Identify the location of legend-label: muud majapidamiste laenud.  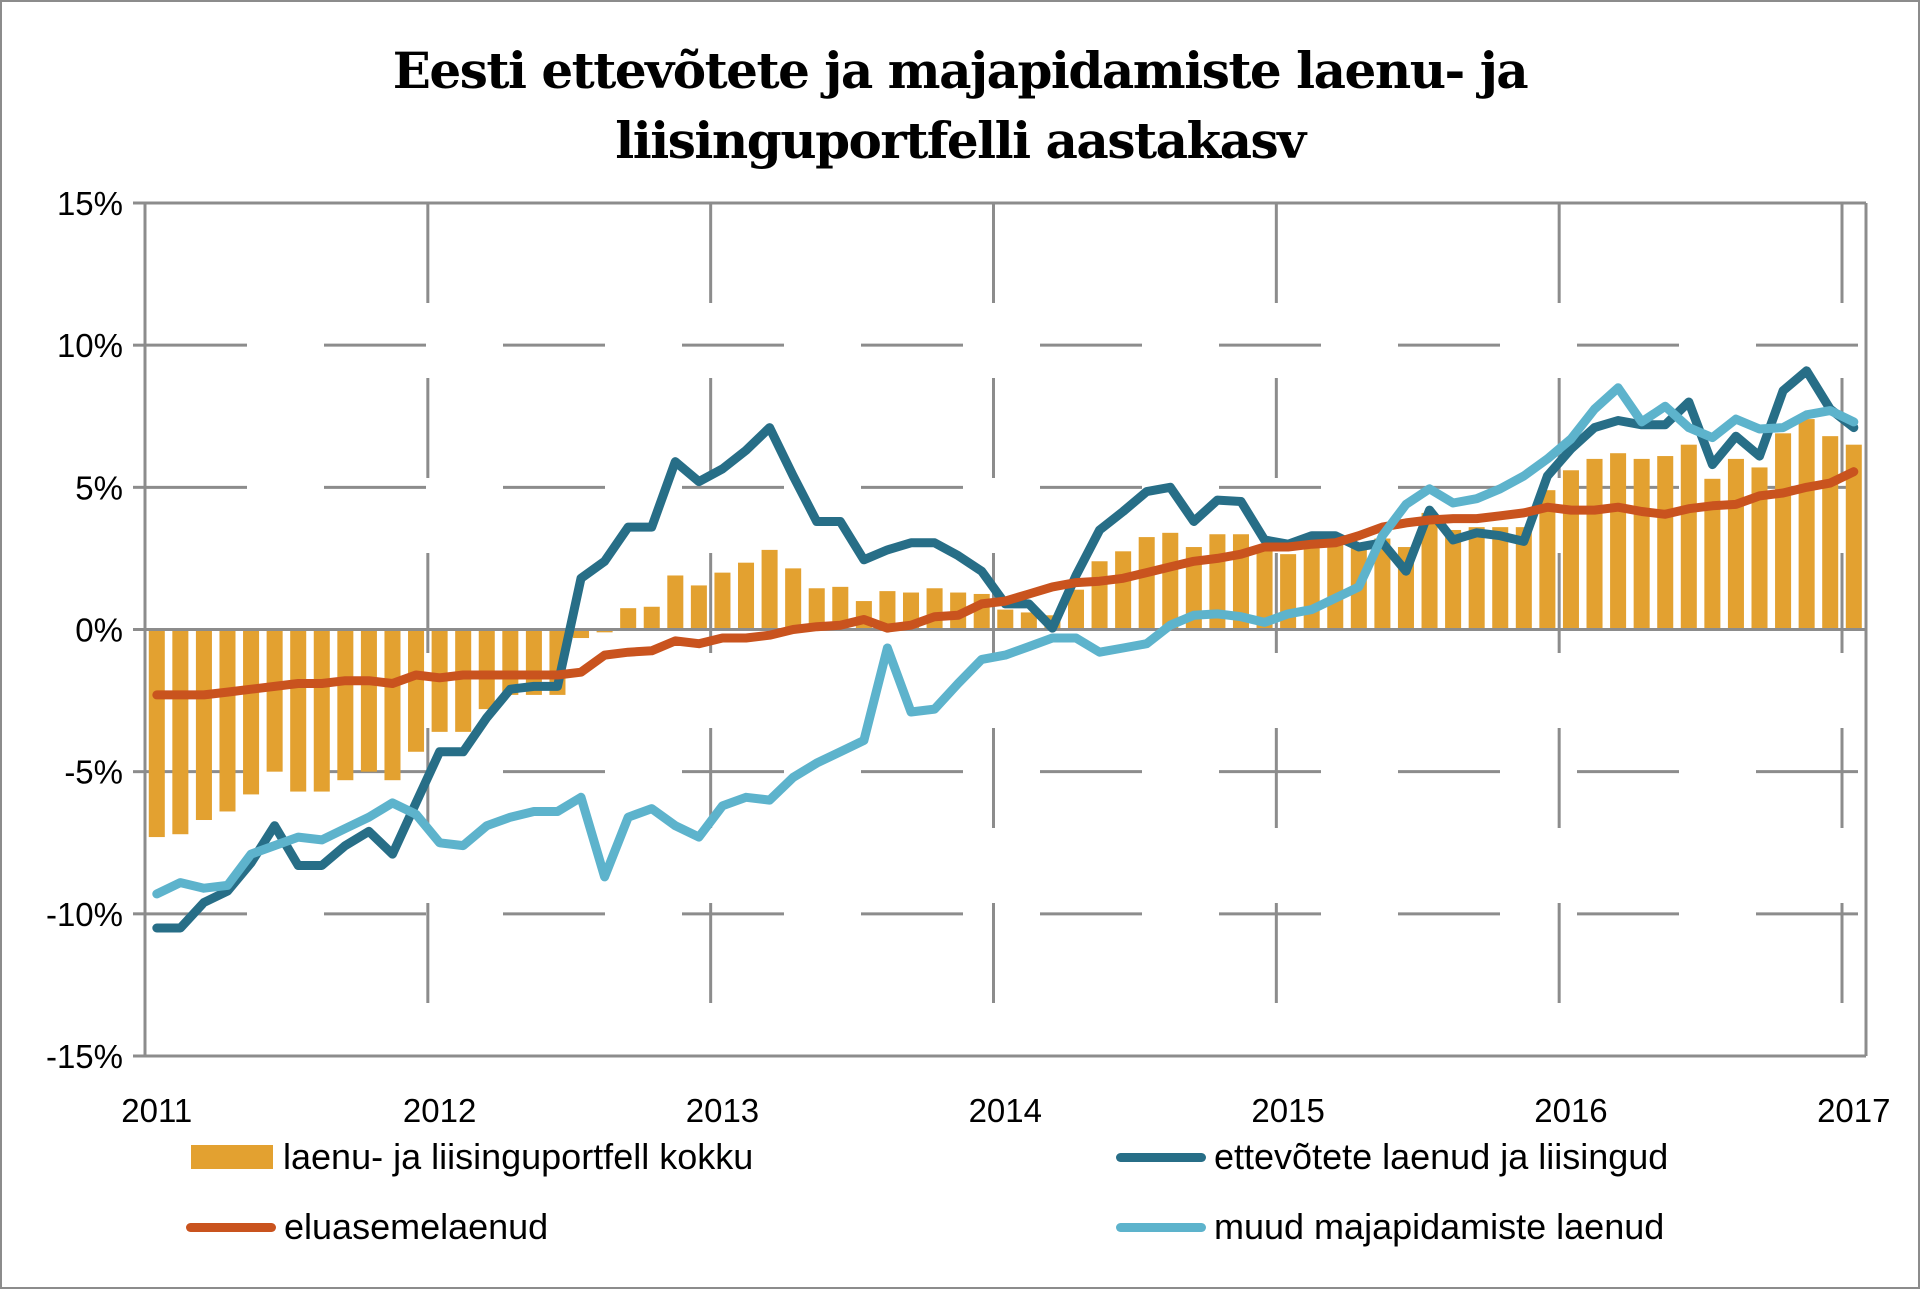
(1439, 1226).